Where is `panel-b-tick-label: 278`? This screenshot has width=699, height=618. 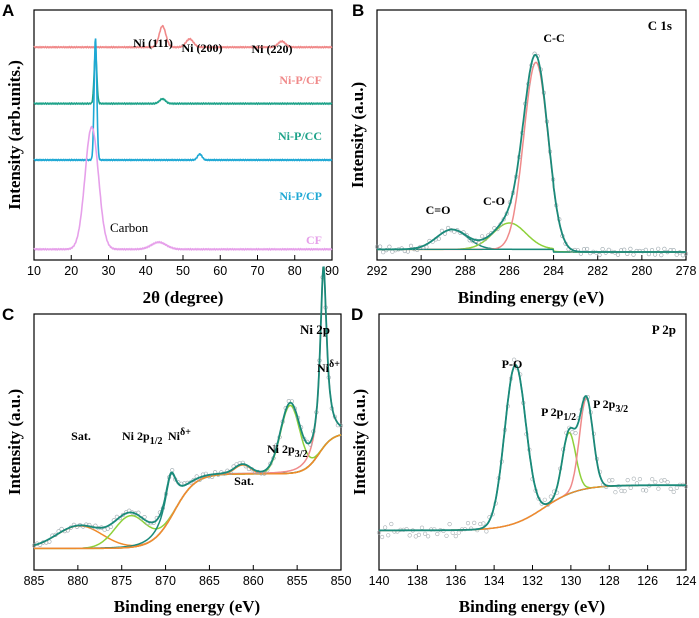 panel-b-tick-label: 278 is located at coordinates (686, 271).